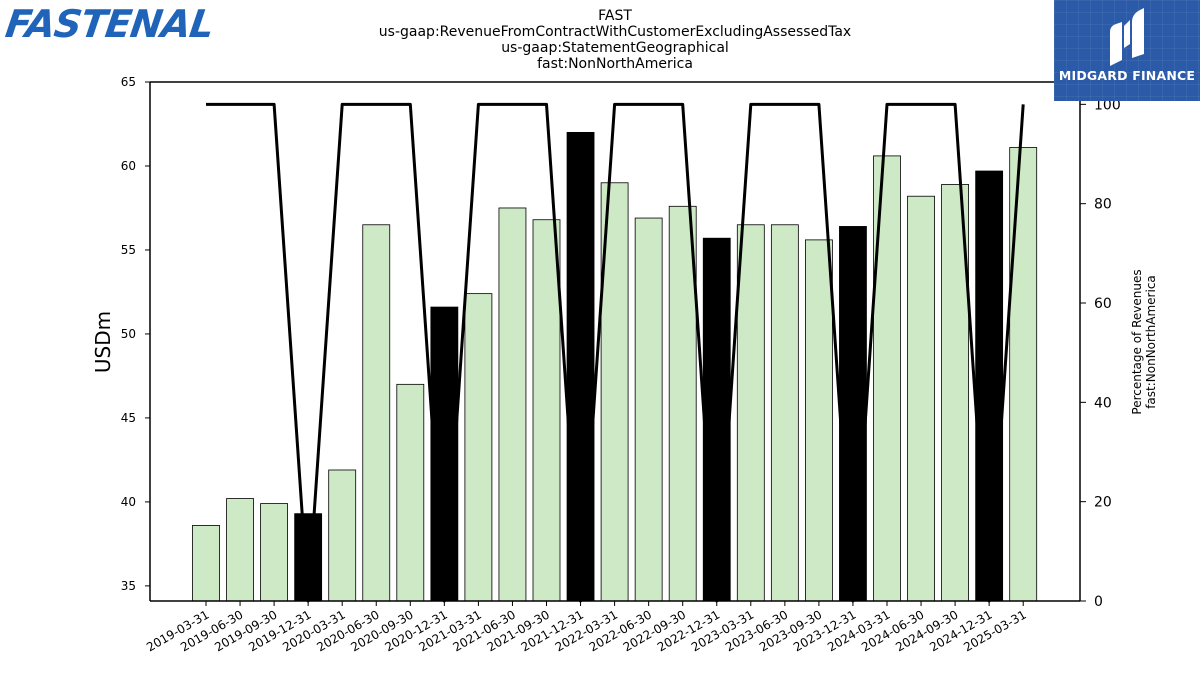  Describe the element at coordinates (1107, 105) in the screenshot. I see `y2-tick-label: 100` at that location.